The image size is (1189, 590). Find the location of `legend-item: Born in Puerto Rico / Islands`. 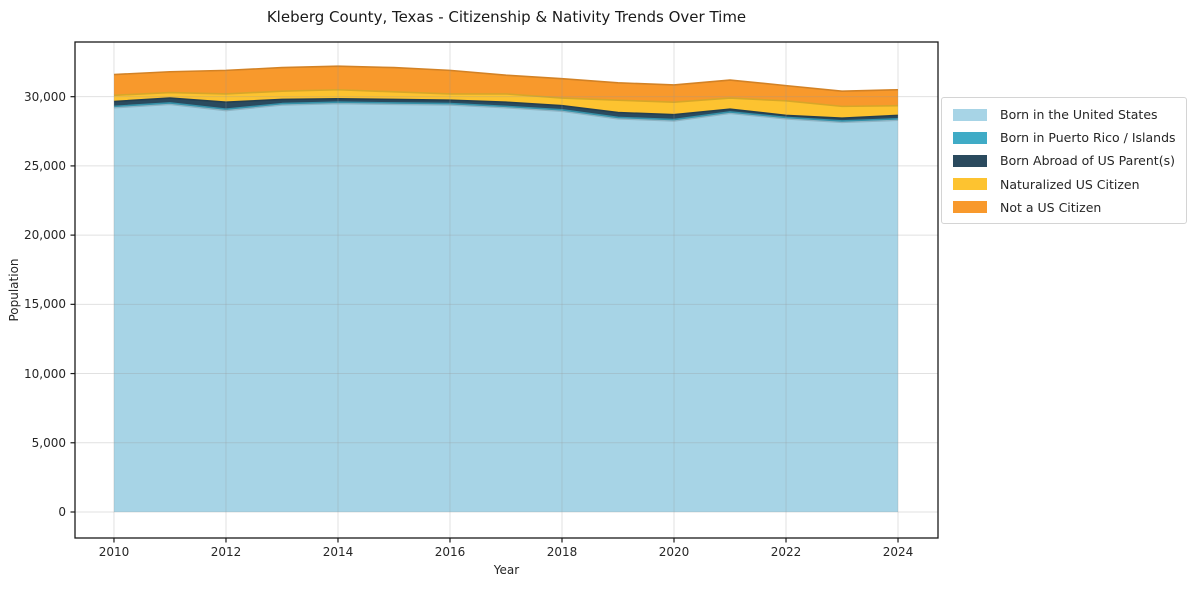

legend-item: Born in Puerto Rico / Islands is located at coordinates (1064, 137).